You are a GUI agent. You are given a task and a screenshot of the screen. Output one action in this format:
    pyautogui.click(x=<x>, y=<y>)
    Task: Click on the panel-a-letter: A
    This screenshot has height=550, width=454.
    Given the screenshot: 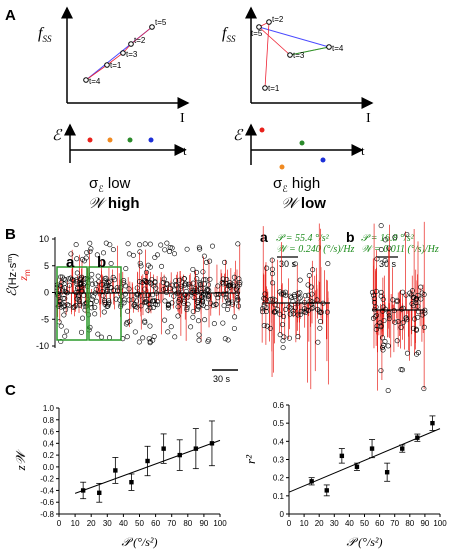 What is the action you would take?
    pyautogui.click(x=10, y=15)
    